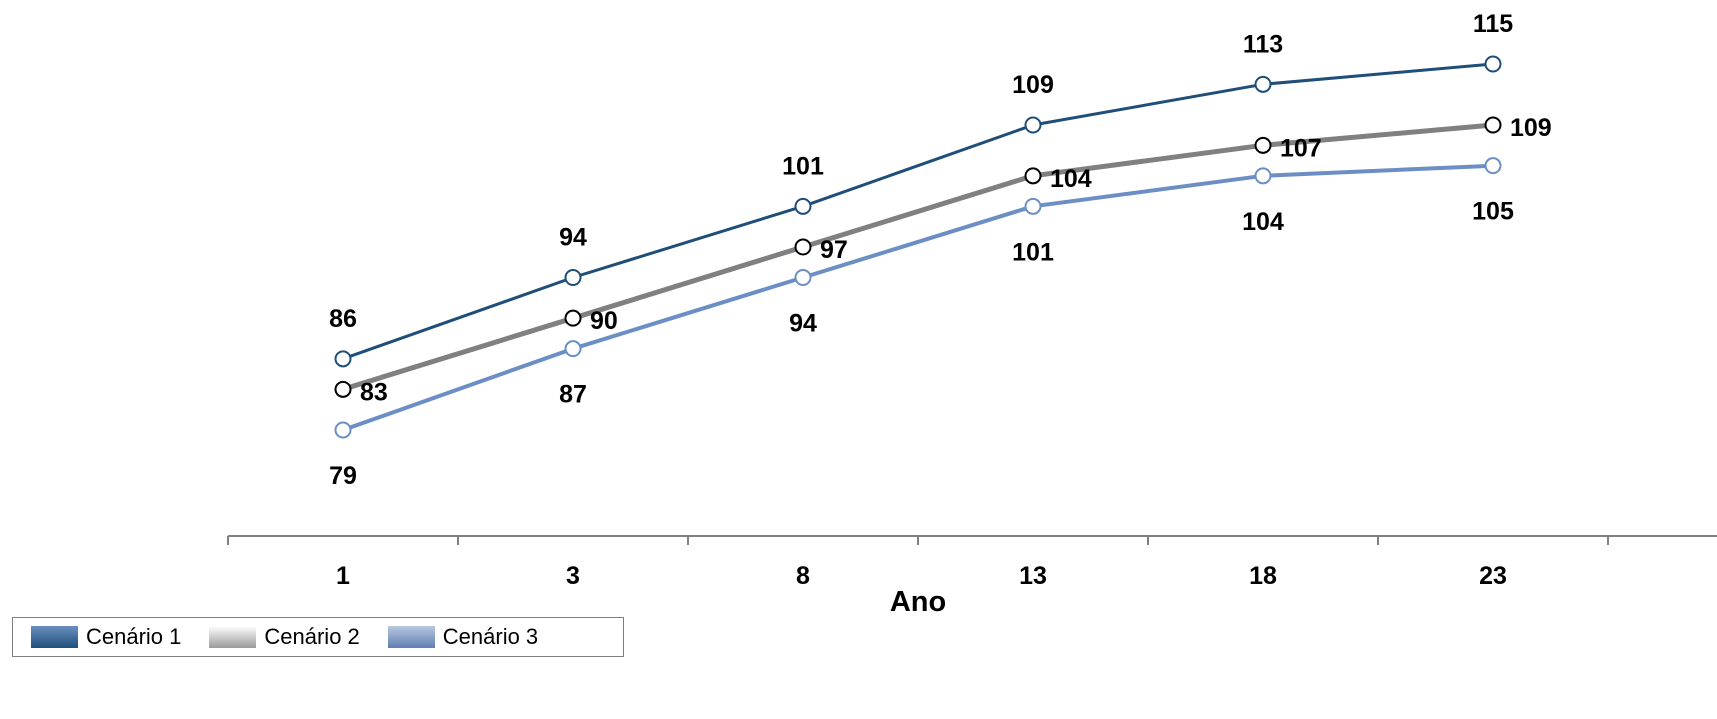 The width and height of the screenshot is (1717, 719). Describe the element at coordinates (972, 562) in the screenshot. I see `x-axis: 1 3 8 13 18 23` at that location.